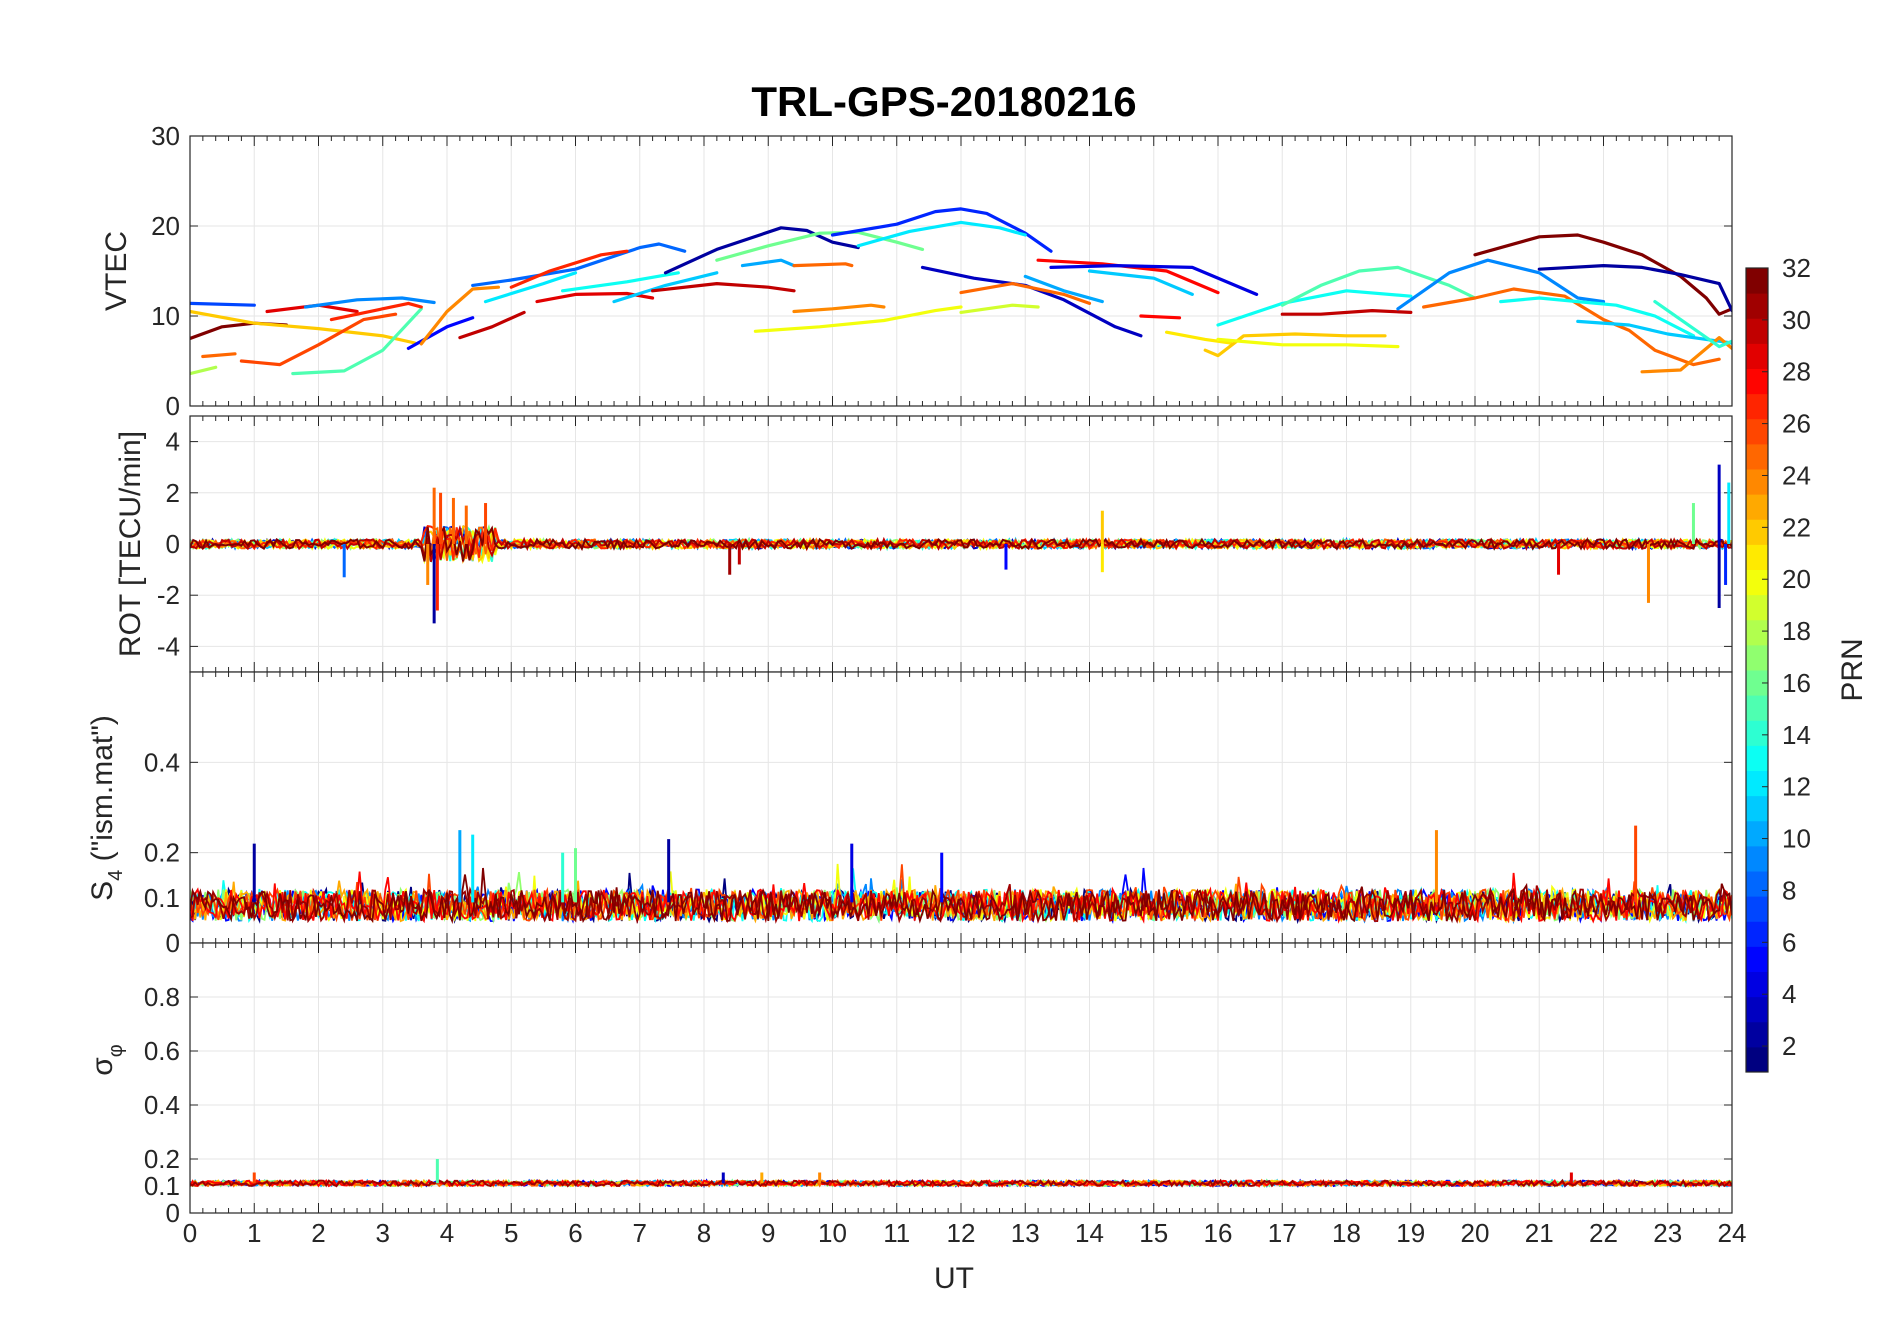  What do you see at coordinates (102, 792) in the screenshot?
I see `y-axis-label-rest: ("ism.mat")` at bounding box center [102, 792].